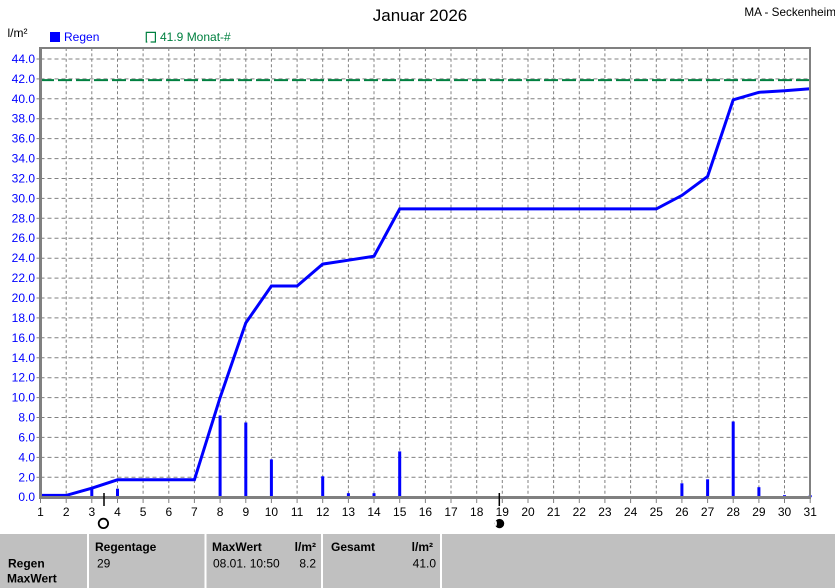  Describe the element at coordinates (195, 37) in the screenshot. I see `svg-text: 41.9 Monat-#` at that location.